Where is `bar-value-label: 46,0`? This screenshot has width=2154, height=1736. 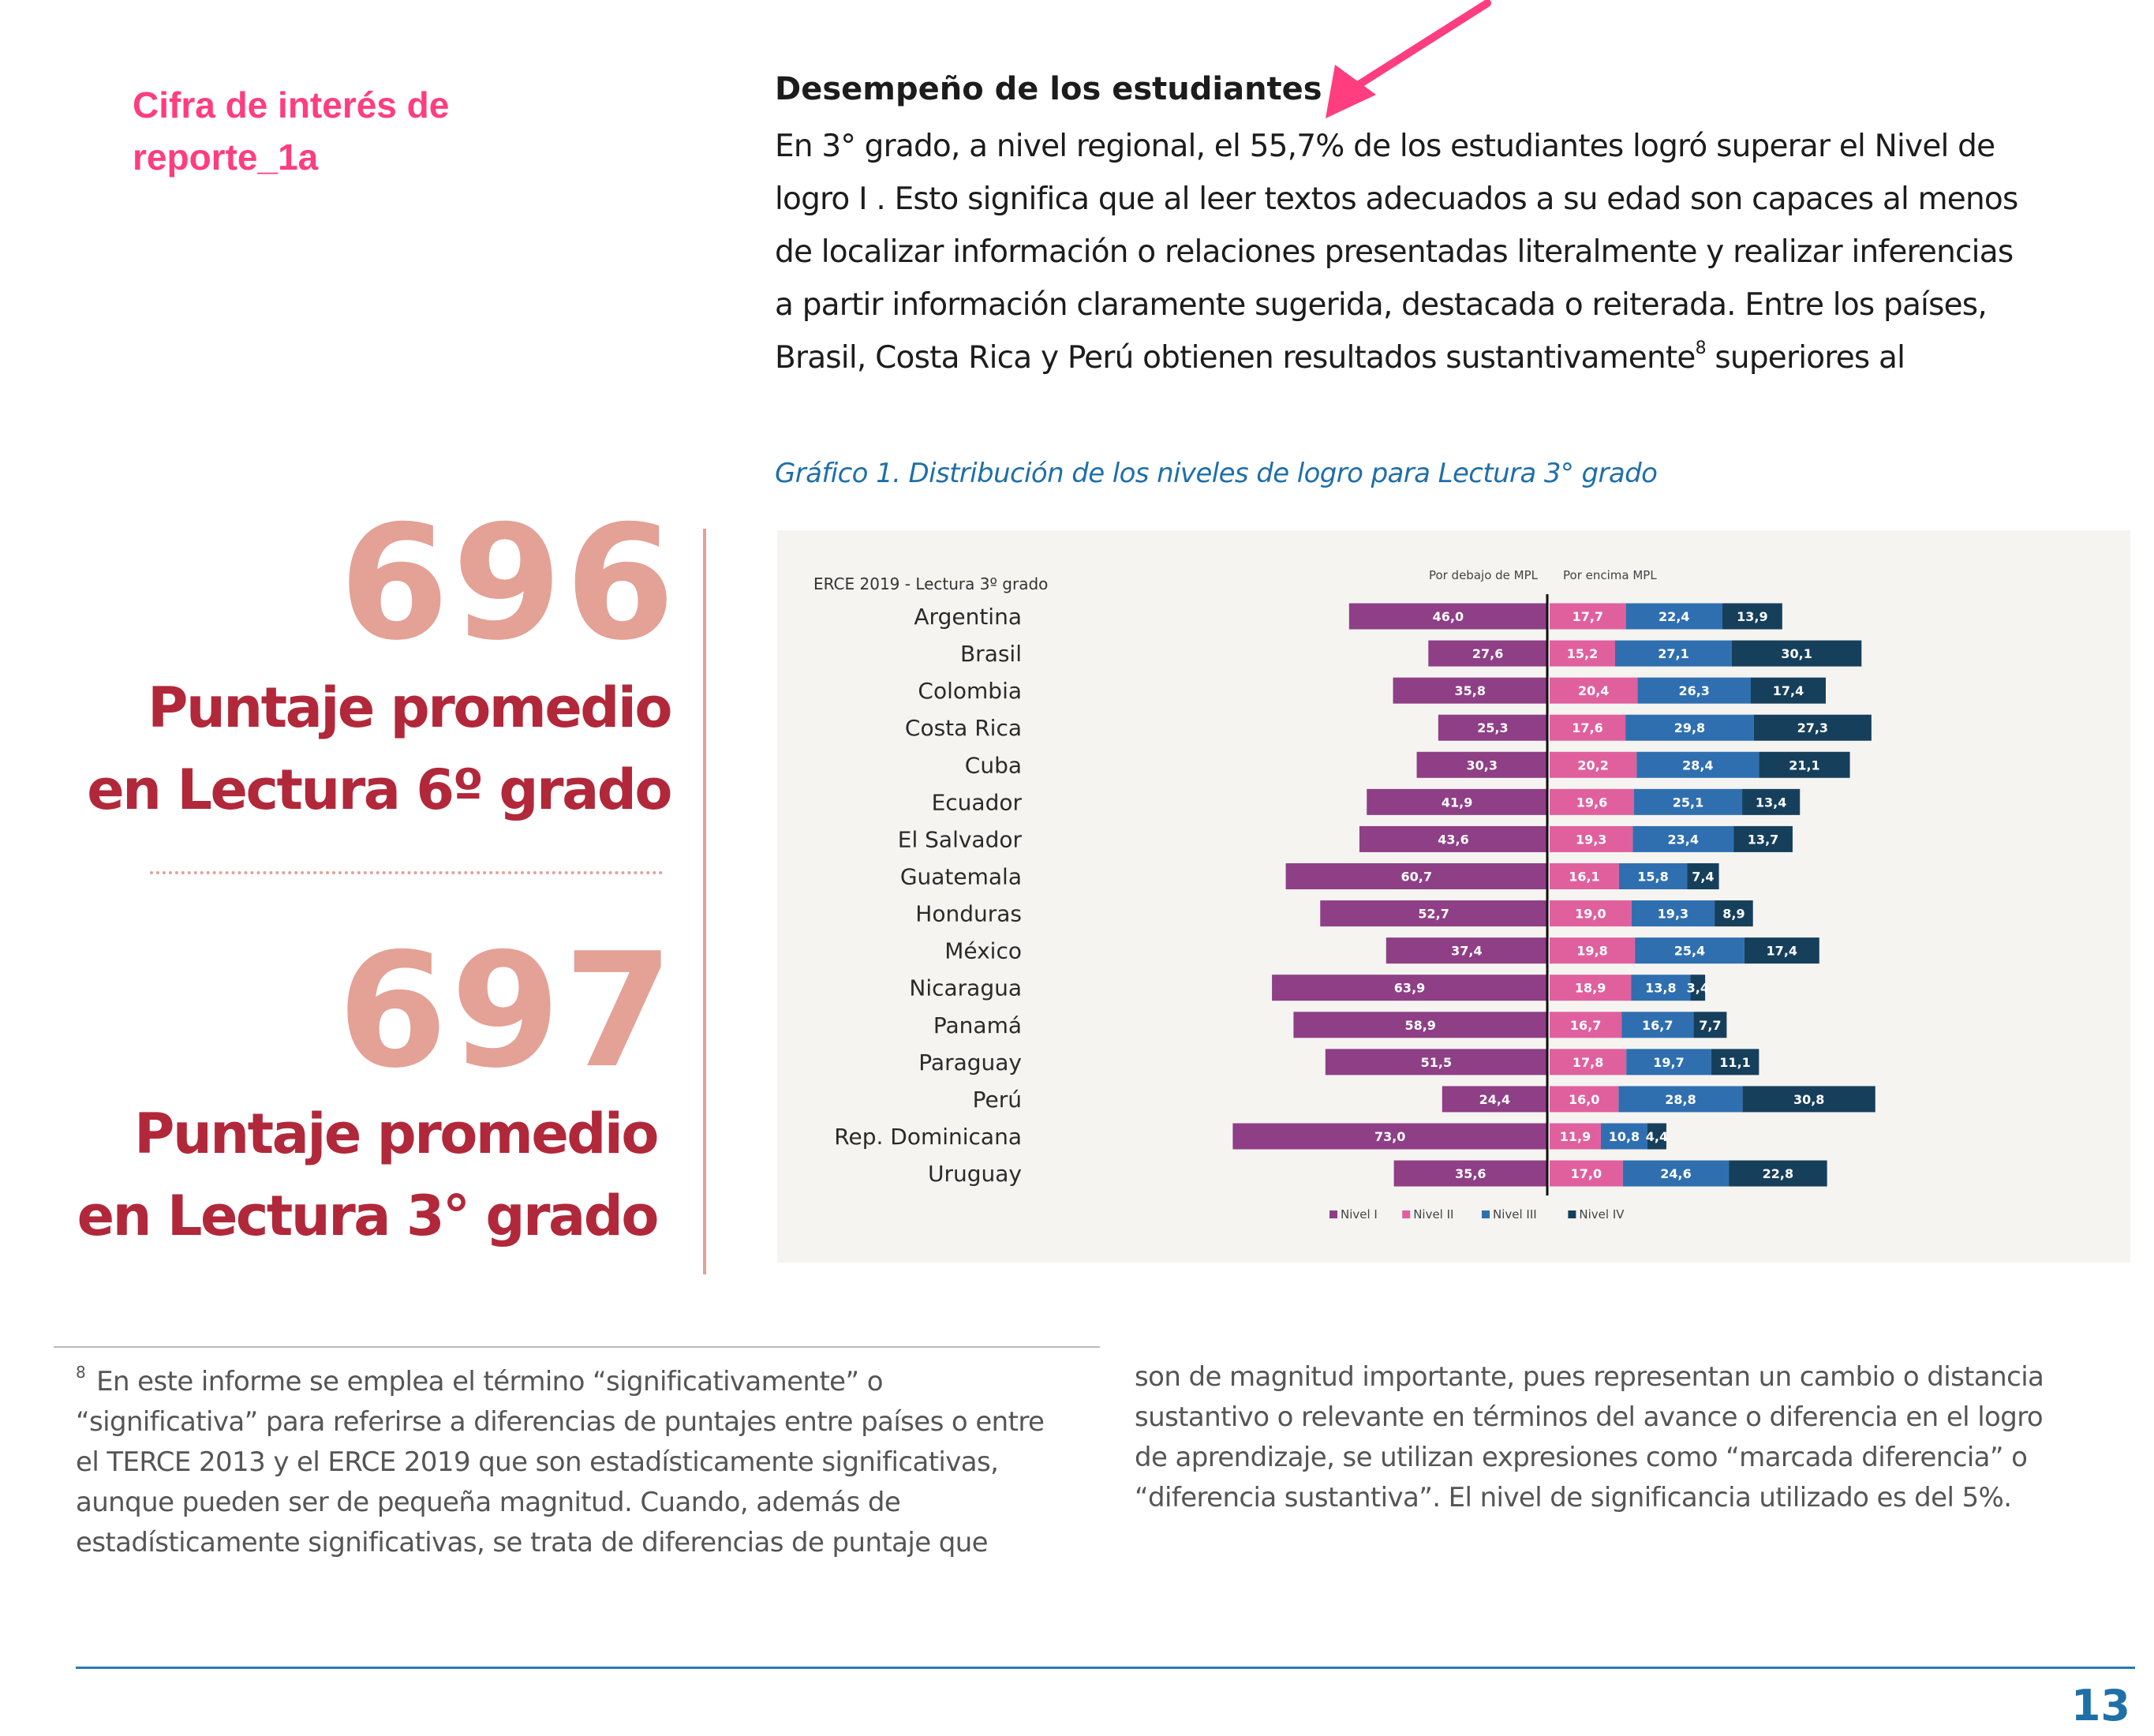 bar-value-label: 46,0 is located at coordinates (1448, 616).